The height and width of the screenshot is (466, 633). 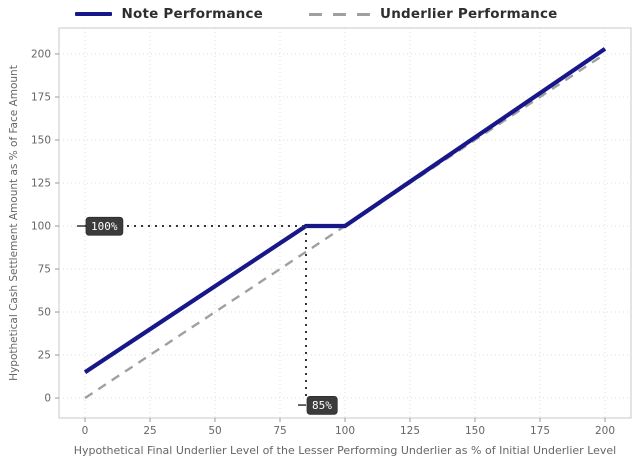 What do you see at coordinates (44, 356) in the screenshot?
I see `y-tick-label: 25` at bounding box center [44, 356].